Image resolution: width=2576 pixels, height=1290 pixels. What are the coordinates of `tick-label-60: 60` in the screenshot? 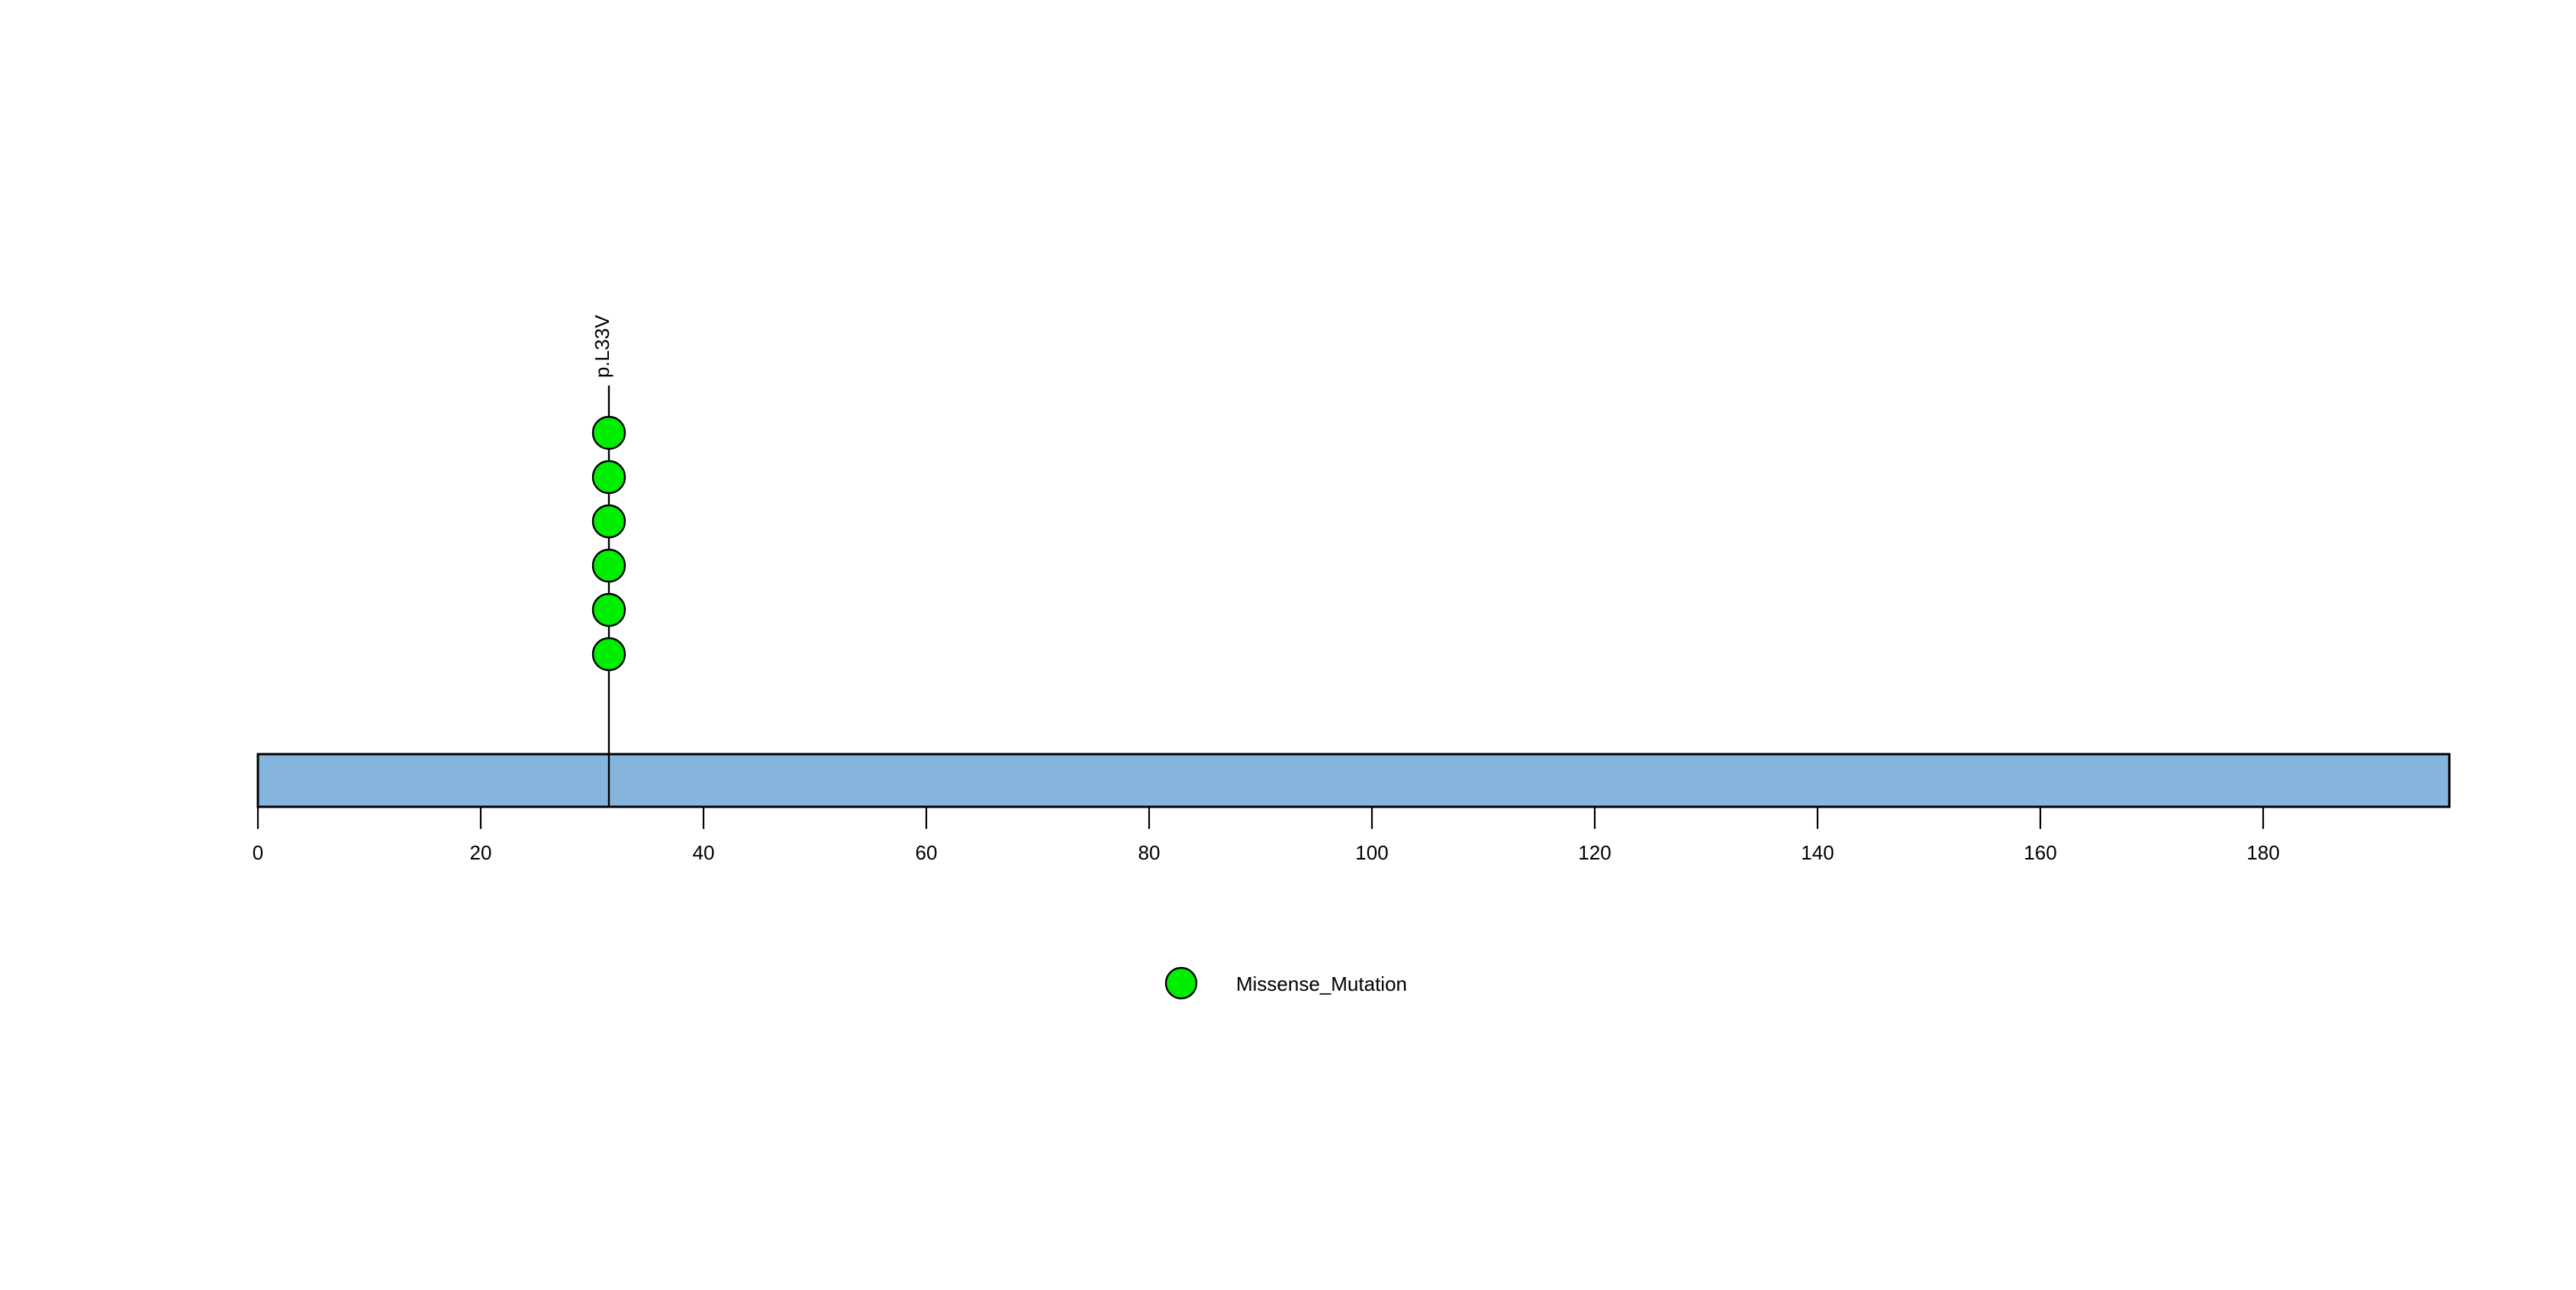 It's located at (927, 853).